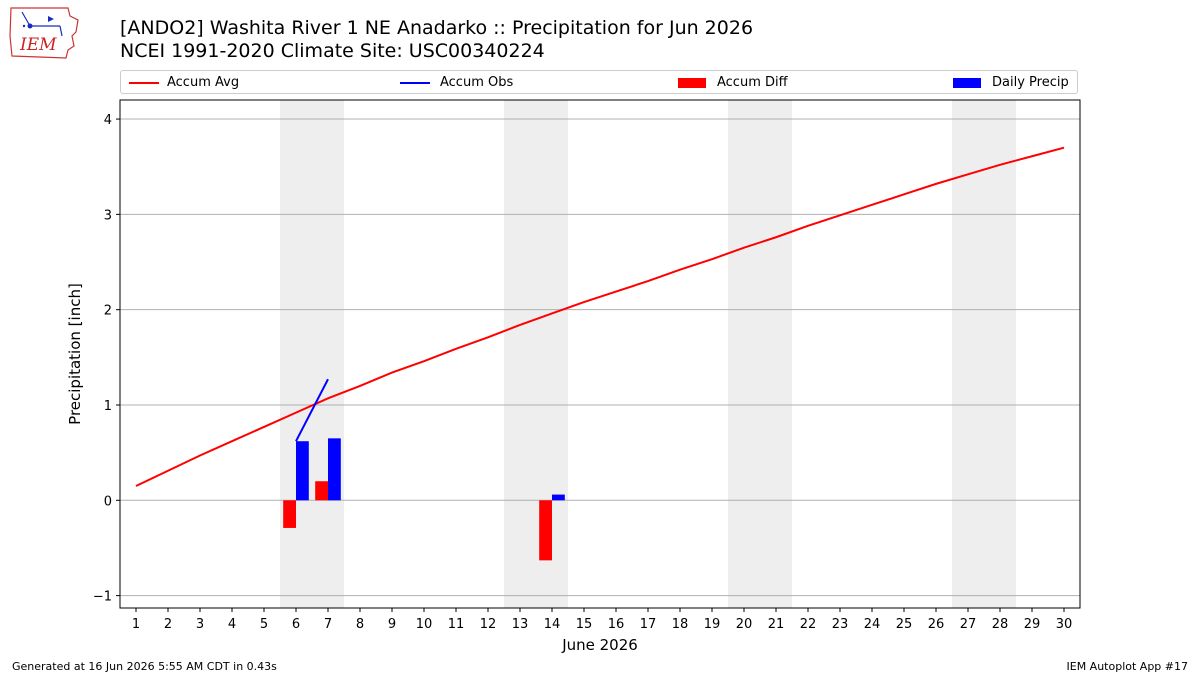  Describe the element at coordinates (144, 83) in the screenshot. I see `legend-swatch-accum-avg` at that location.